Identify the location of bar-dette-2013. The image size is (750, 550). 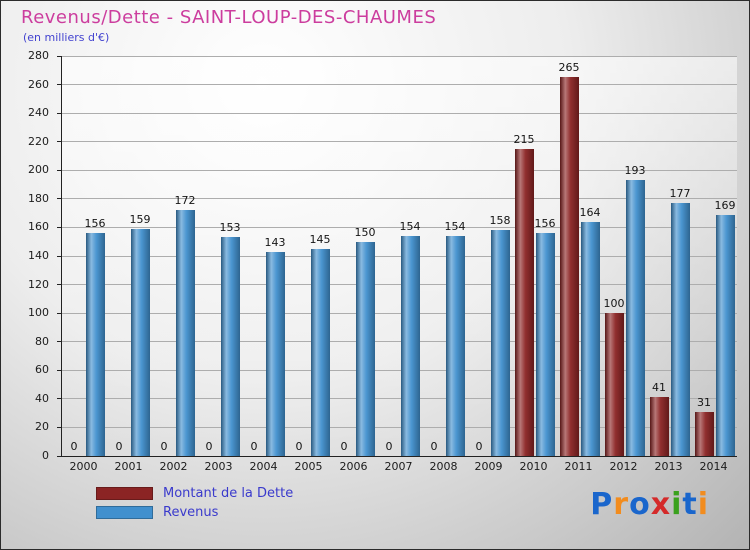
(659, 426).